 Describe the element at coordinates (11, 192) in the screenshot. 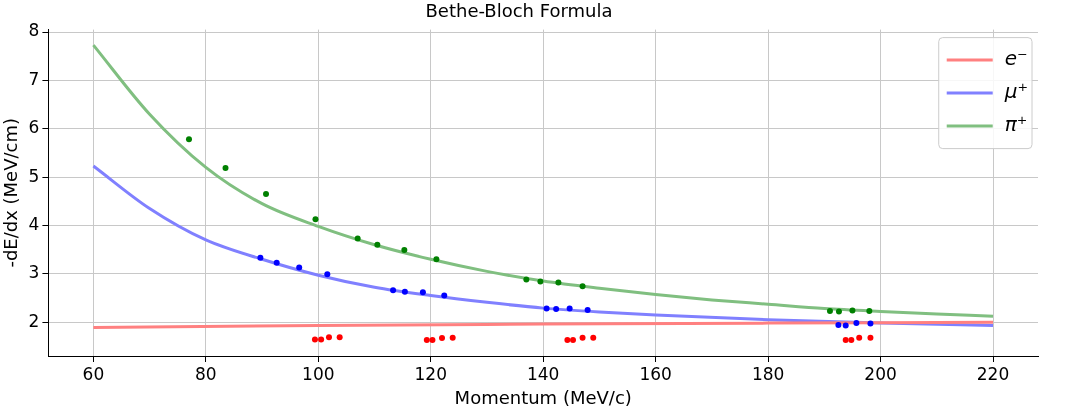

I see `y-axis-title: -dE/dx (MeV/cm)` at that location.